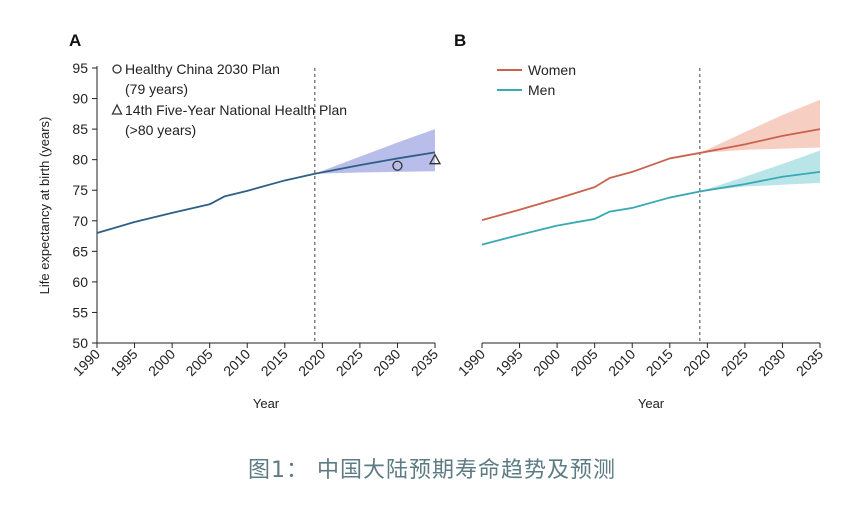 This screenshot has width=864, height=510. I want to click on y-tick-label: 95, so click(80, 68).